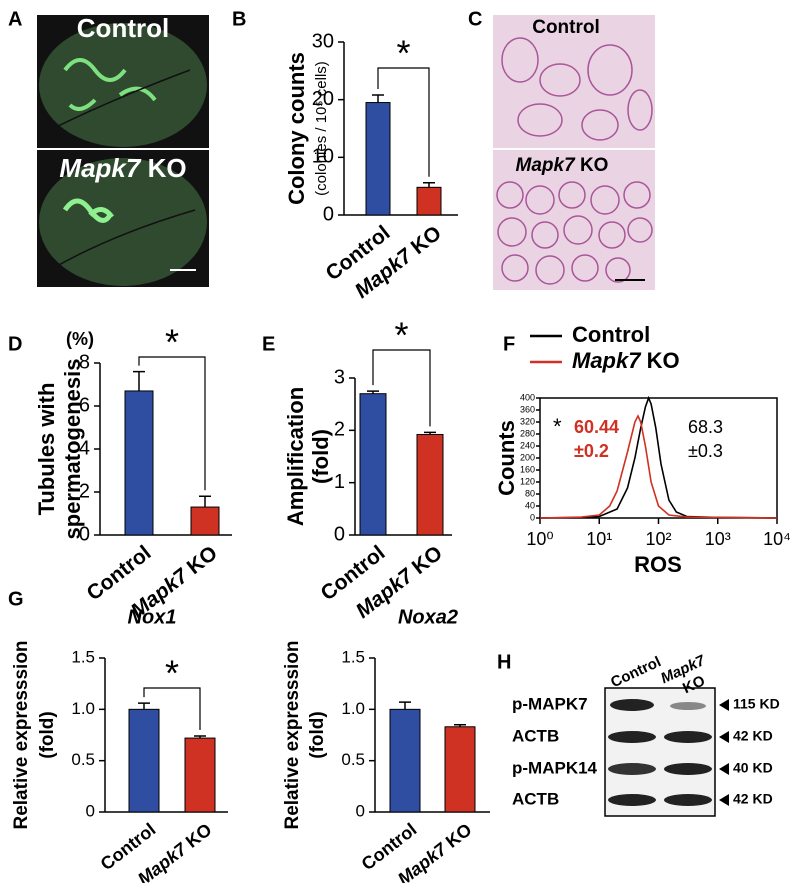 The width and height of the screenshot is (791, 883). Describe the element at coordinates (658, 539) in the screenshot. I see `x-tick-label: 10²` at that location.